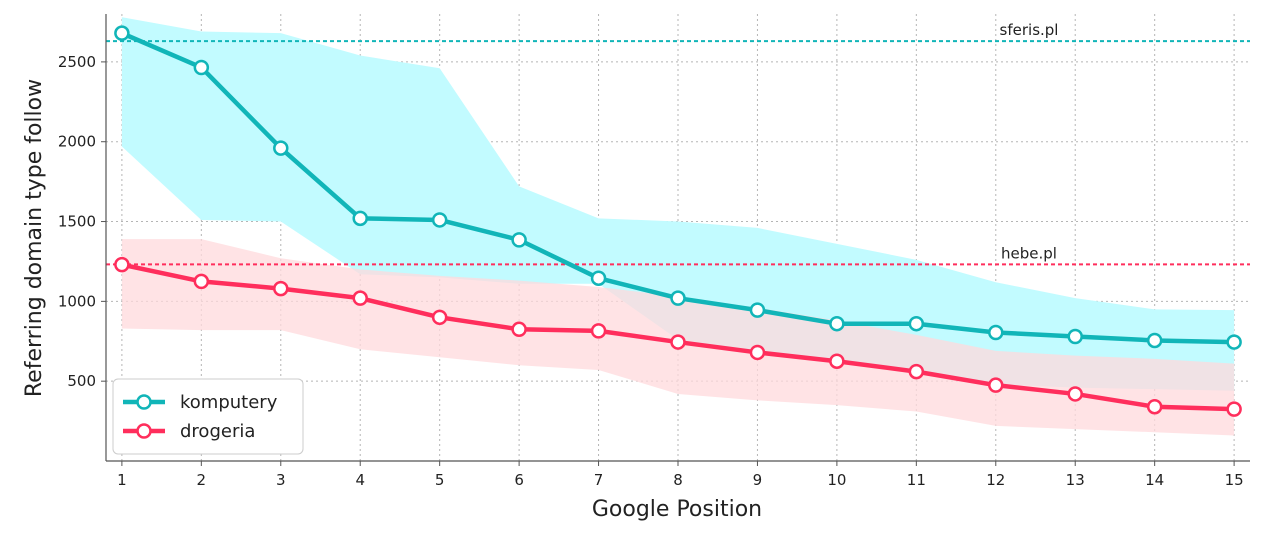 The width and height of the screenshot is (1280, 536). Describe the element at coordinates (360, 480) in the screenshot. I see `x-tick-label-4: 4` at that location.